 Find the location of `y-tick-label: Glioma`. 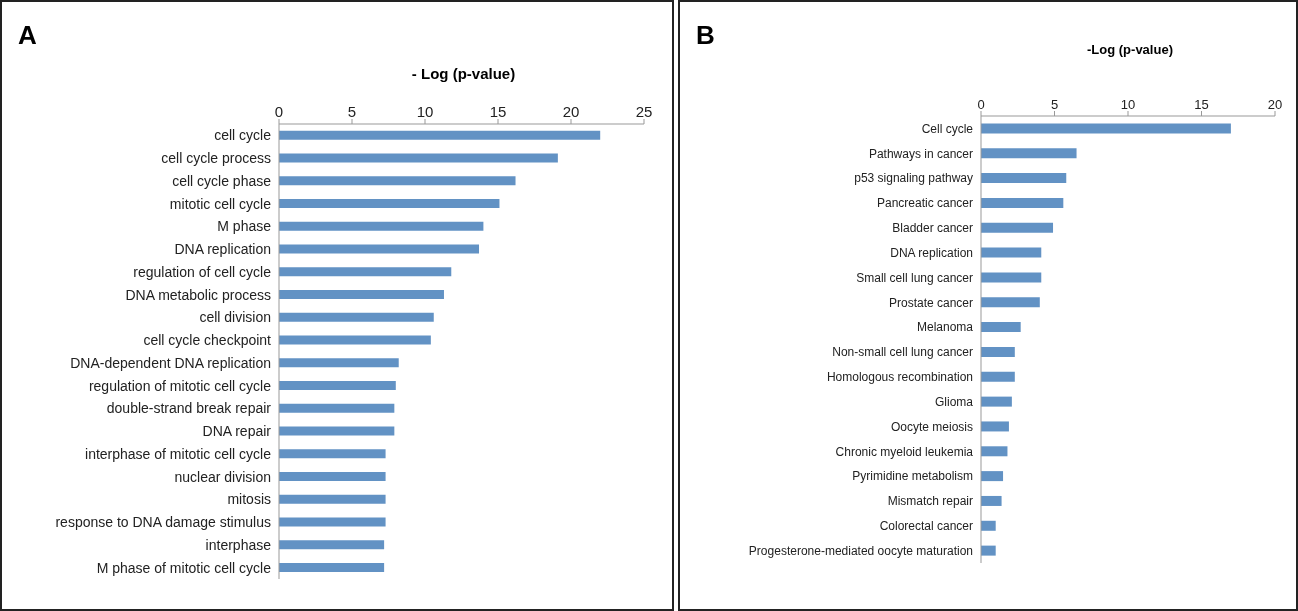

y-tick-label: Glioma is located at coordinates (954, 401).